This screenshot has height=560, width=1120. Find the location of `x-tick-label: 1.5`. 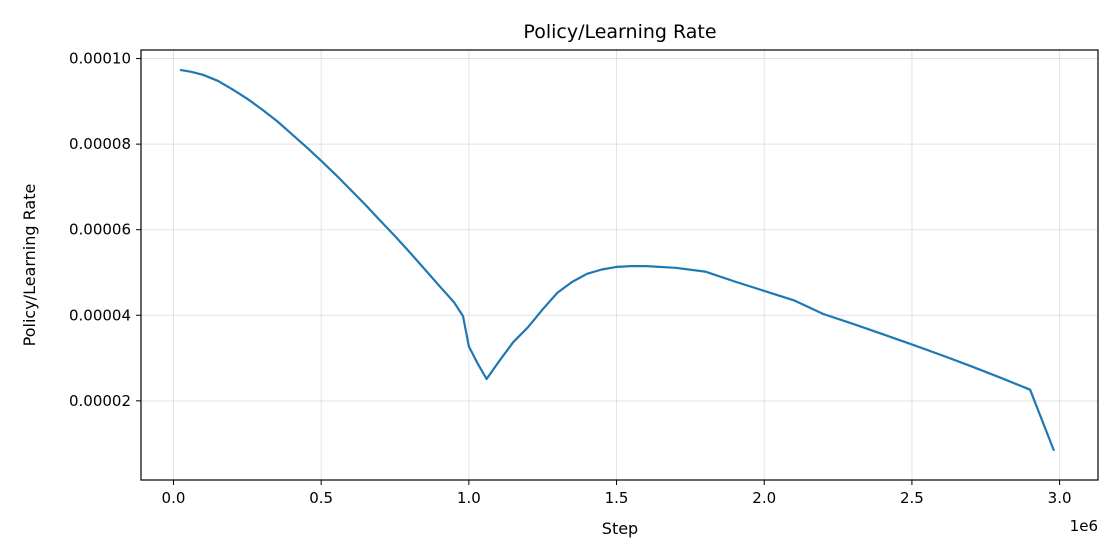

x-tick-label: 1.5 is located at coordinates (617, 498).